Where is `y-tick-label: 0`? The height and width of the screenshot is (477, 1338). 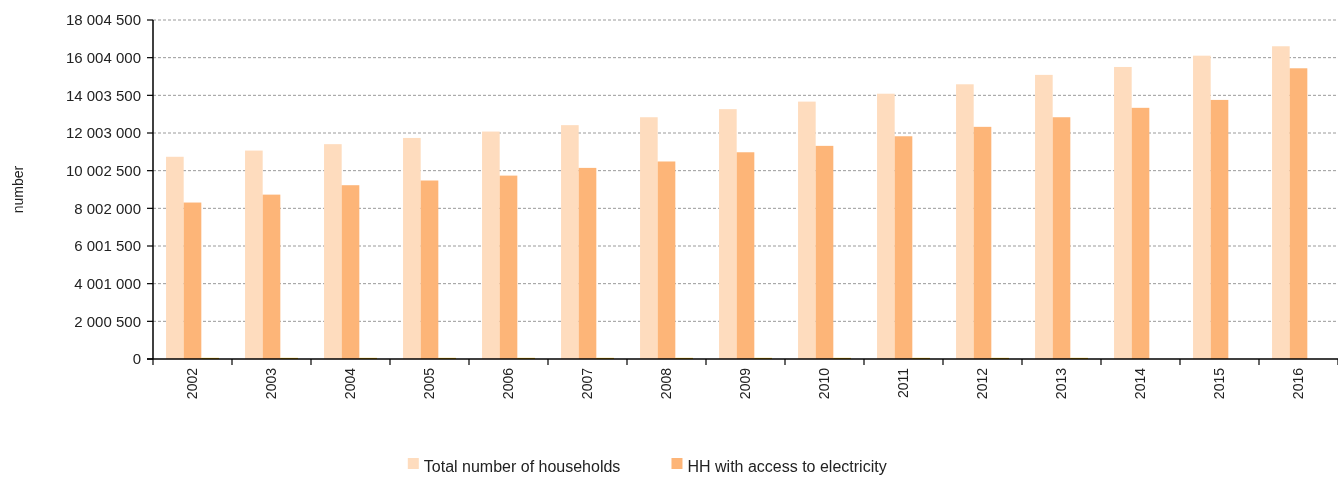
y-tick-label: 0 is located at coordinates (136, 359).